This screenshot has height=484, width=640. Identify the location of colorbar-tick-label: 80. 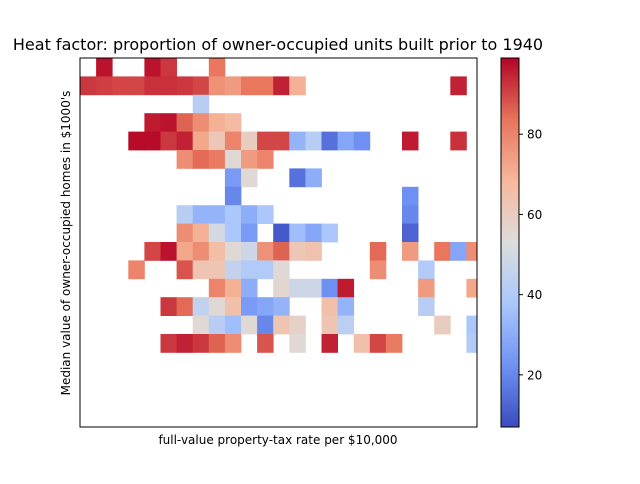
(534, 135).